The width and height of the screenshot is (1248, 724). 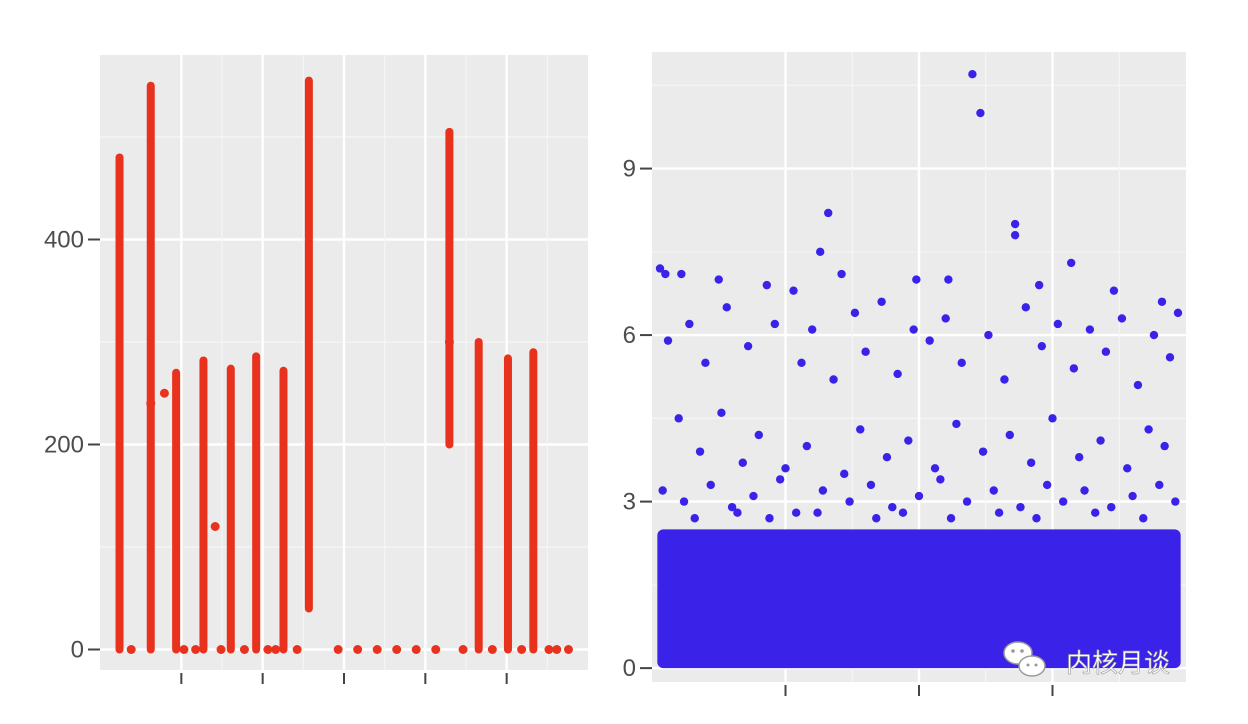 What do you see at coordinates (64, 240) in the screenshot?
I see `y-tick-label: 400` at bounding box center [64, 240].